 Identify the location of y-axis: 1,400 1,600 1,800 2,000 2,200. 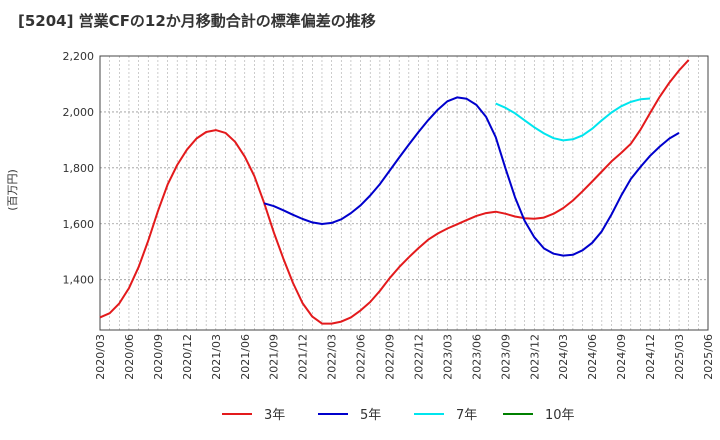
(79, 168).